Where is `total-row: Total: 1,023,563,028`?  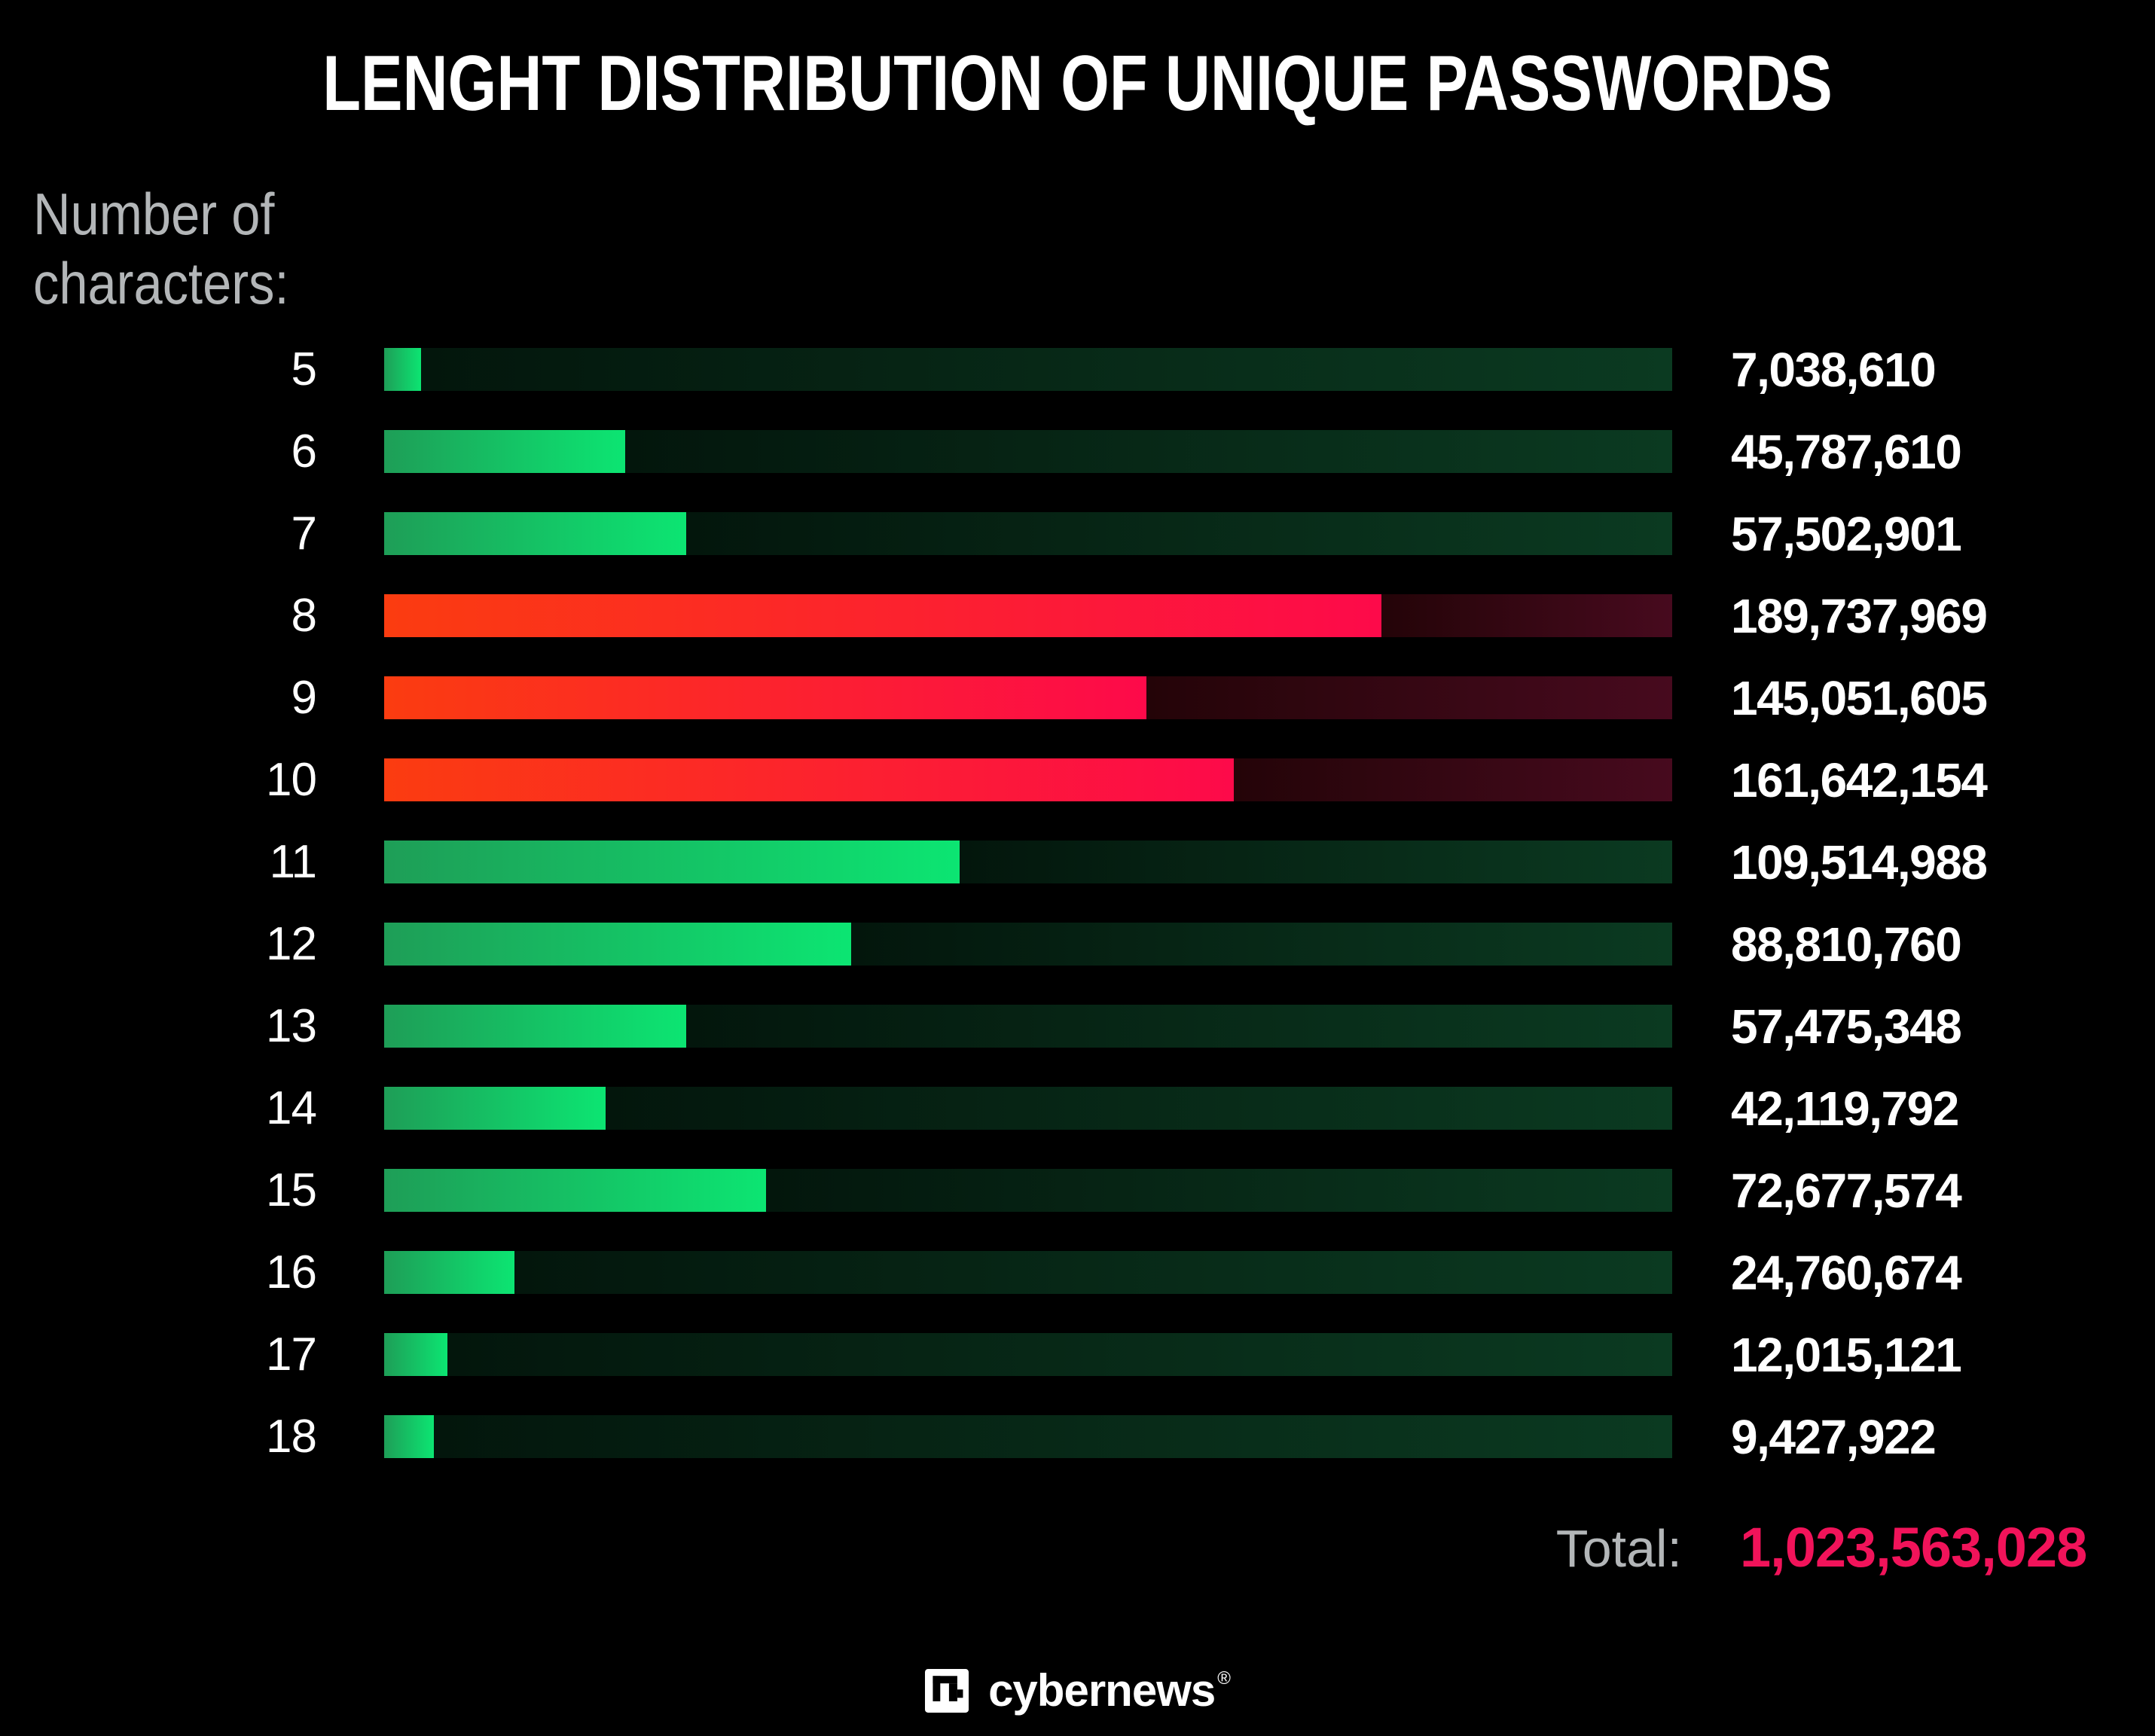
total-row: Total: 1,023,563,028 is located at coordinates (1077, 1547).